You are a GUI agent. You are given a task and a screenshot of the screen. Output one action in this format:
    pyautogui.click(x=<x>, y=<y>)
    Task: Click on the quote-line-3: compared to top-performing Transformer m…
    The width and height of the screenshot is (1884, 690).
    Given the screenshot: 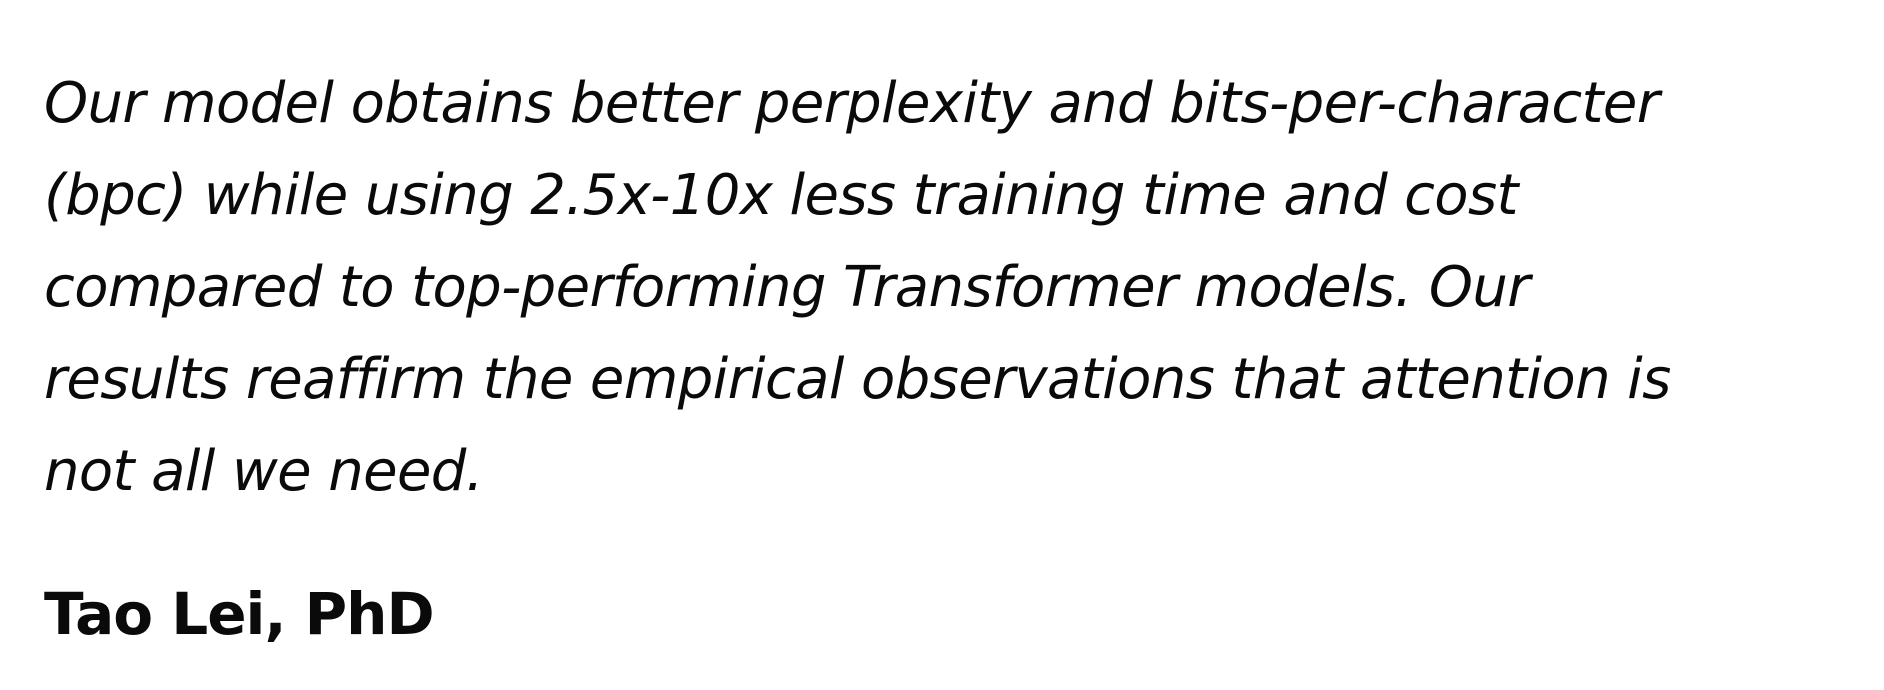 What is the action you would take?
    pyautogui.click(x=787, y=287)
    